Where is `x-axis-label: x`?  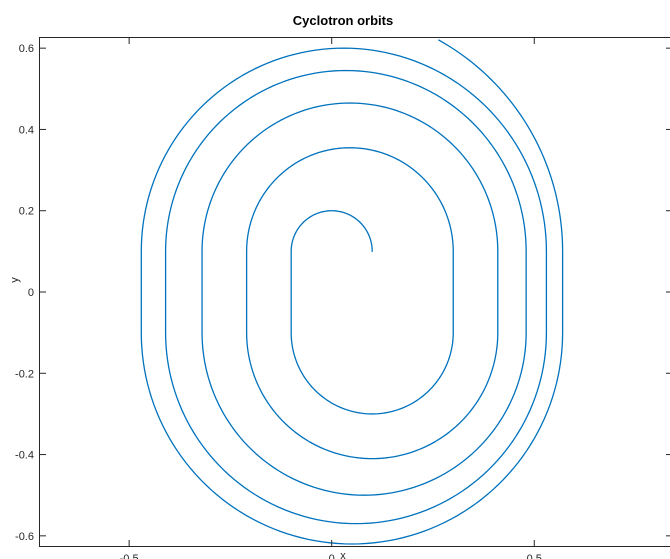 x-axis-label: x is located at coordinates (343, 554).